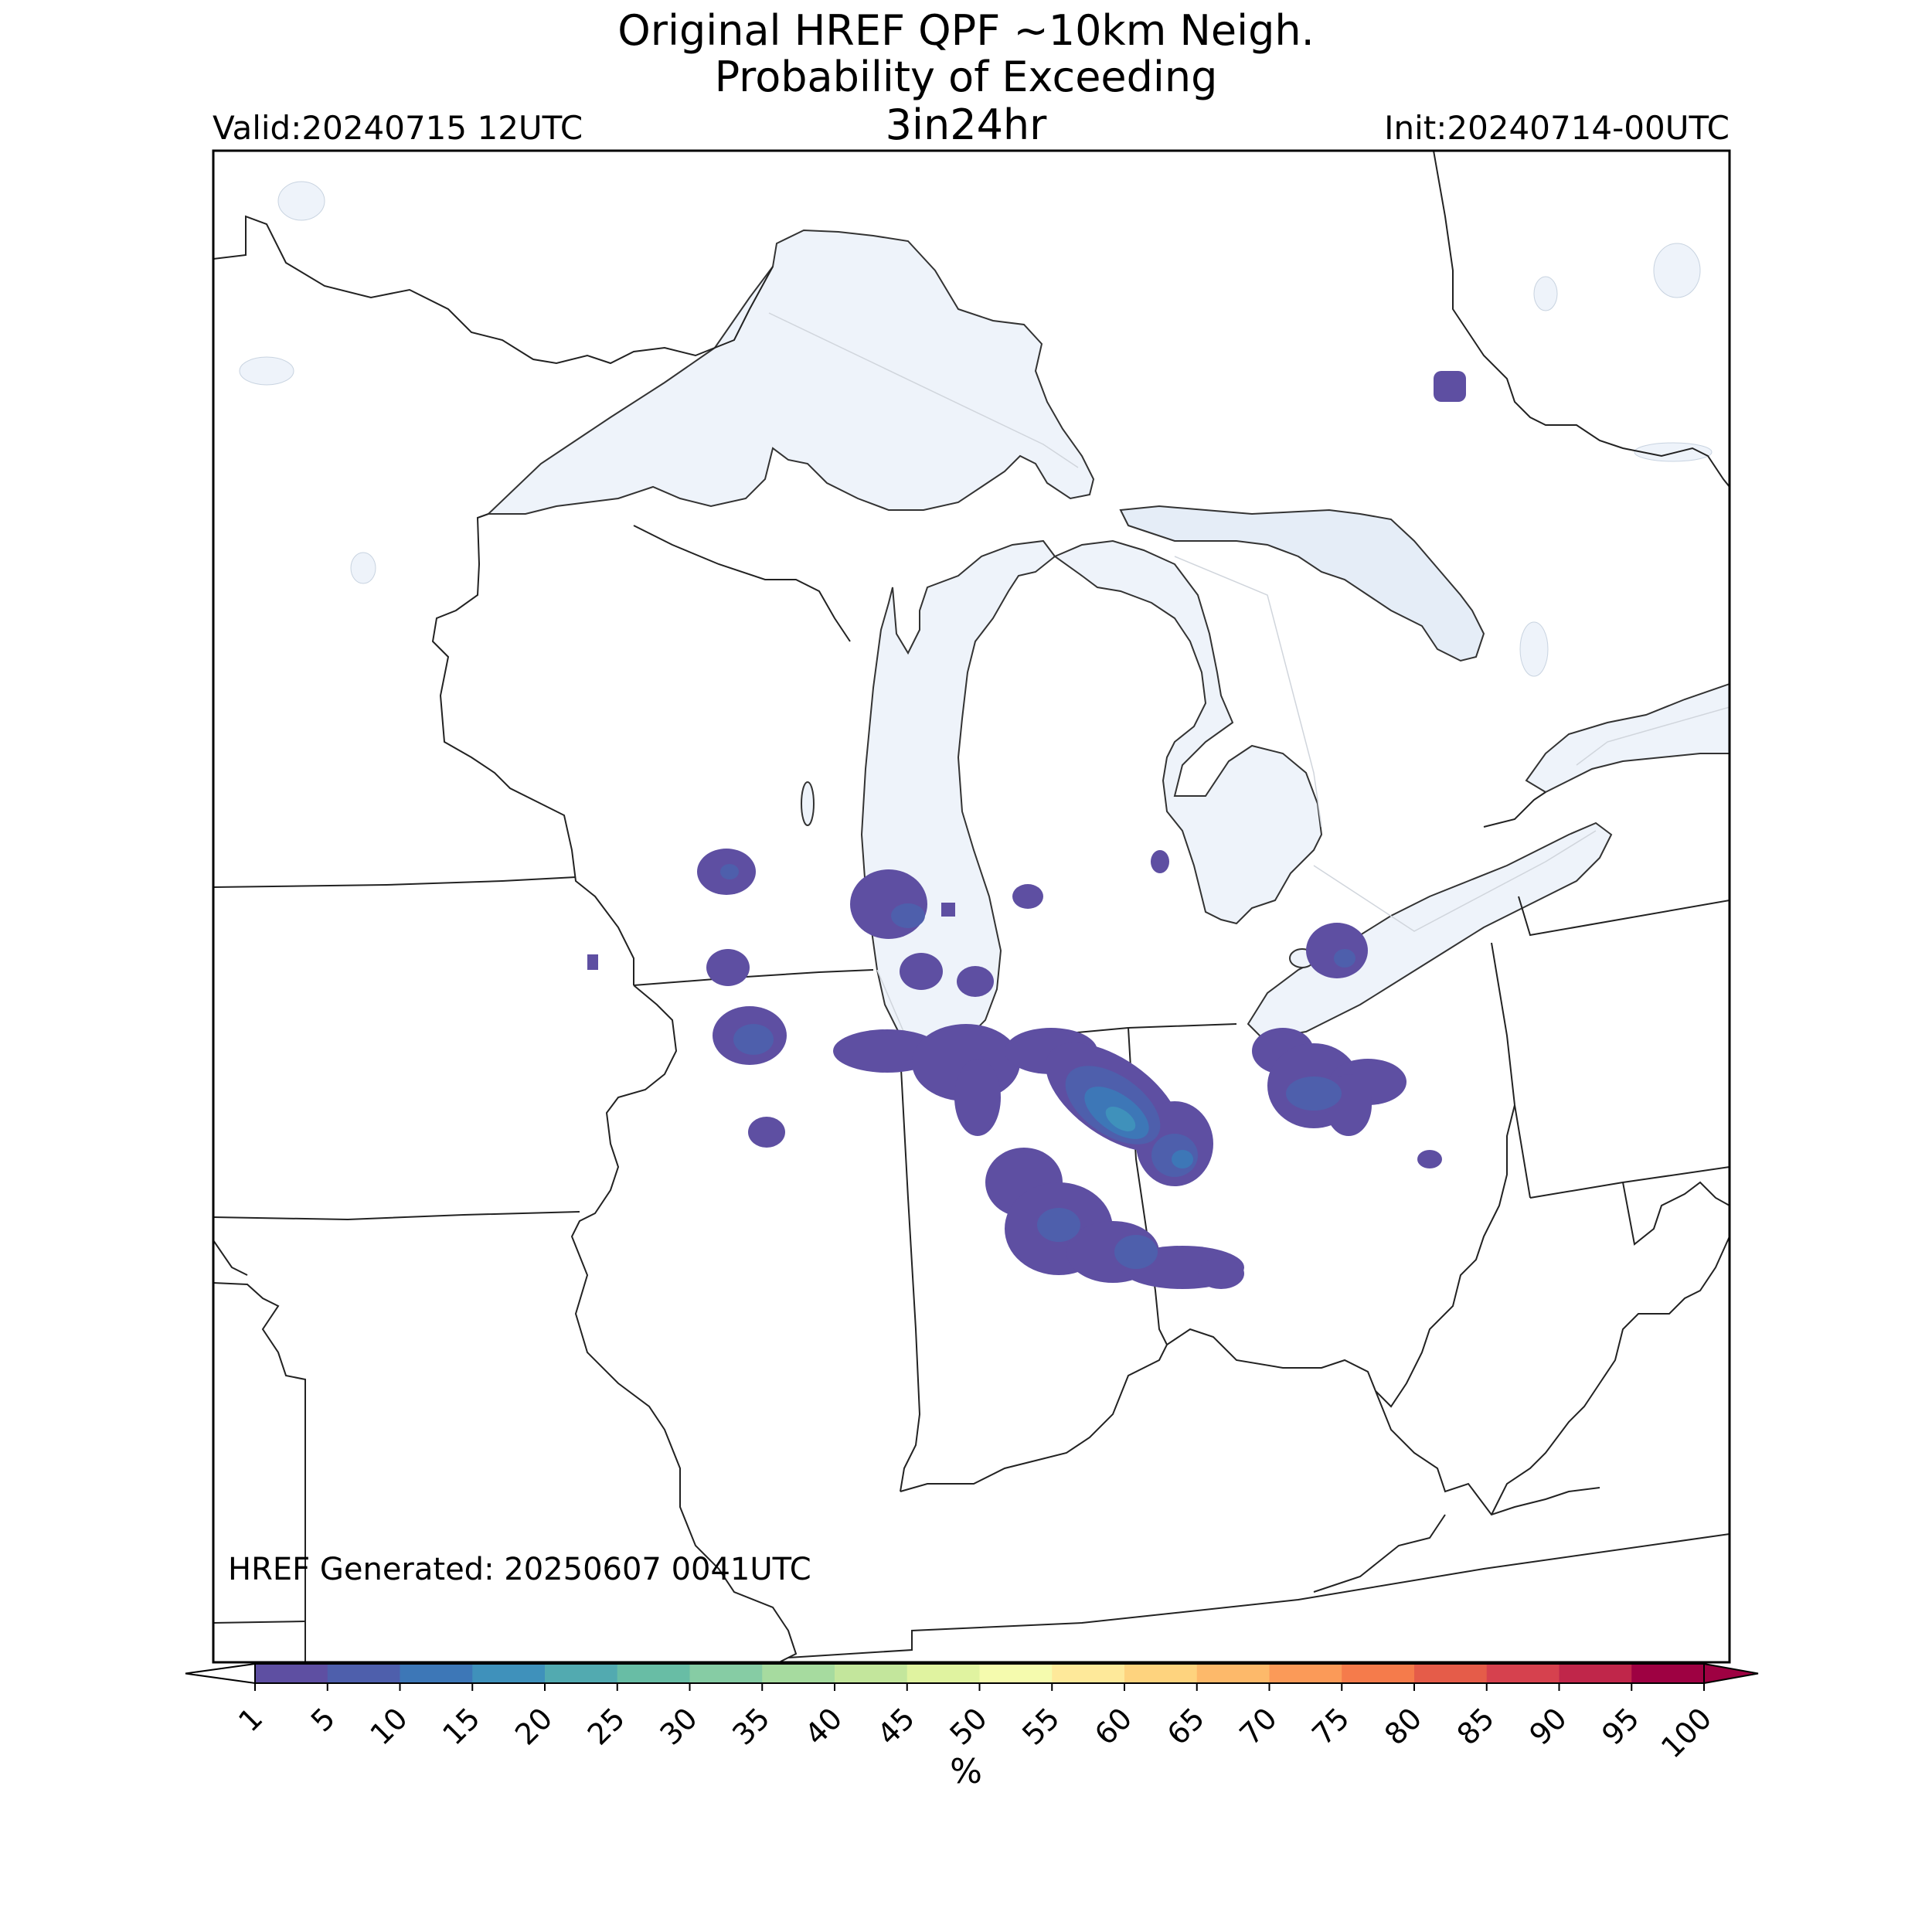 This screenshot has height=1932, width=1932. Describe the element at coordinates (1548, 1726) in the screenshot. I see `colorbar-tick-label: 90` at that location.